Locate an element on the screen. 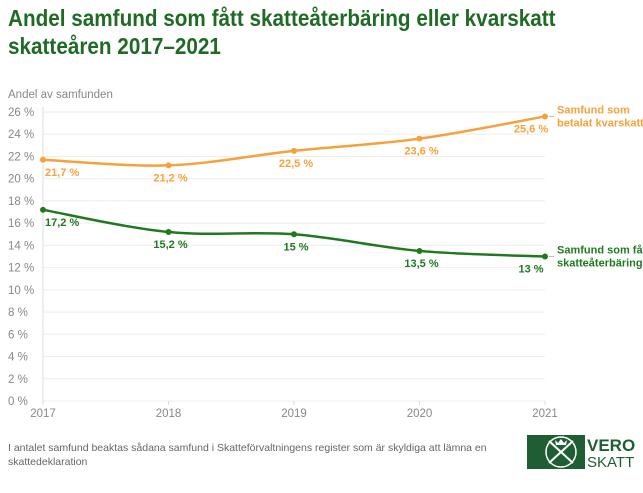 The height and width of the screenshot is (493, 643). x-tick-label: 2021 is located at coordinates (545, 414).